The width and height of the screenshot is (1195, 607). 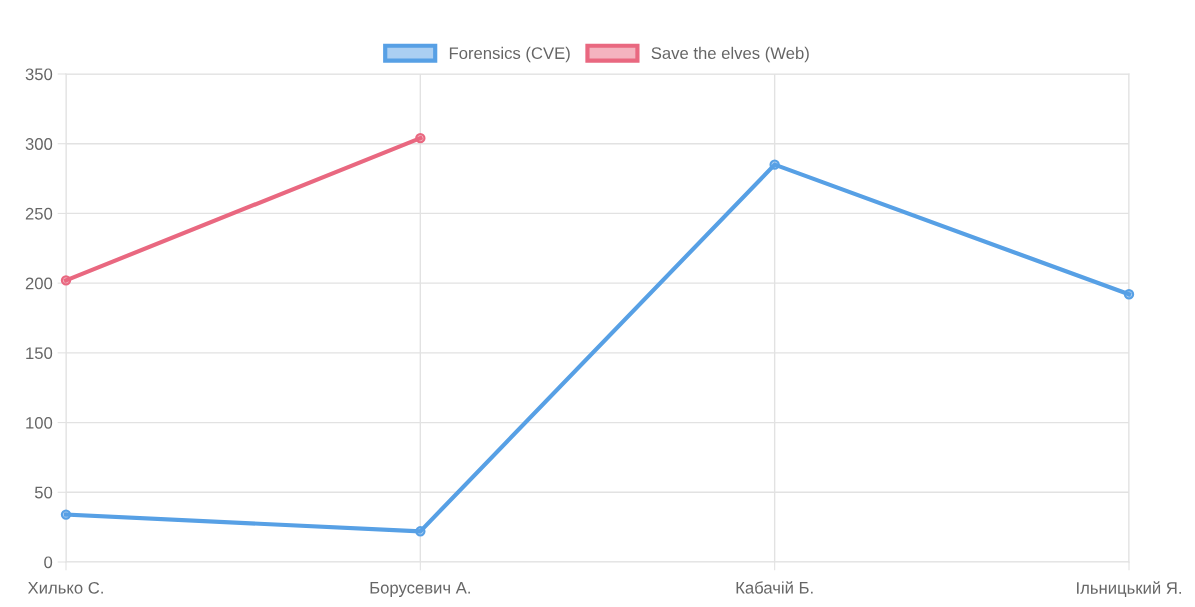 What do you see at coordinates (43, 492) in the screenshot?
I see `y-tick-label: 50` at bounding box center [43, 492].